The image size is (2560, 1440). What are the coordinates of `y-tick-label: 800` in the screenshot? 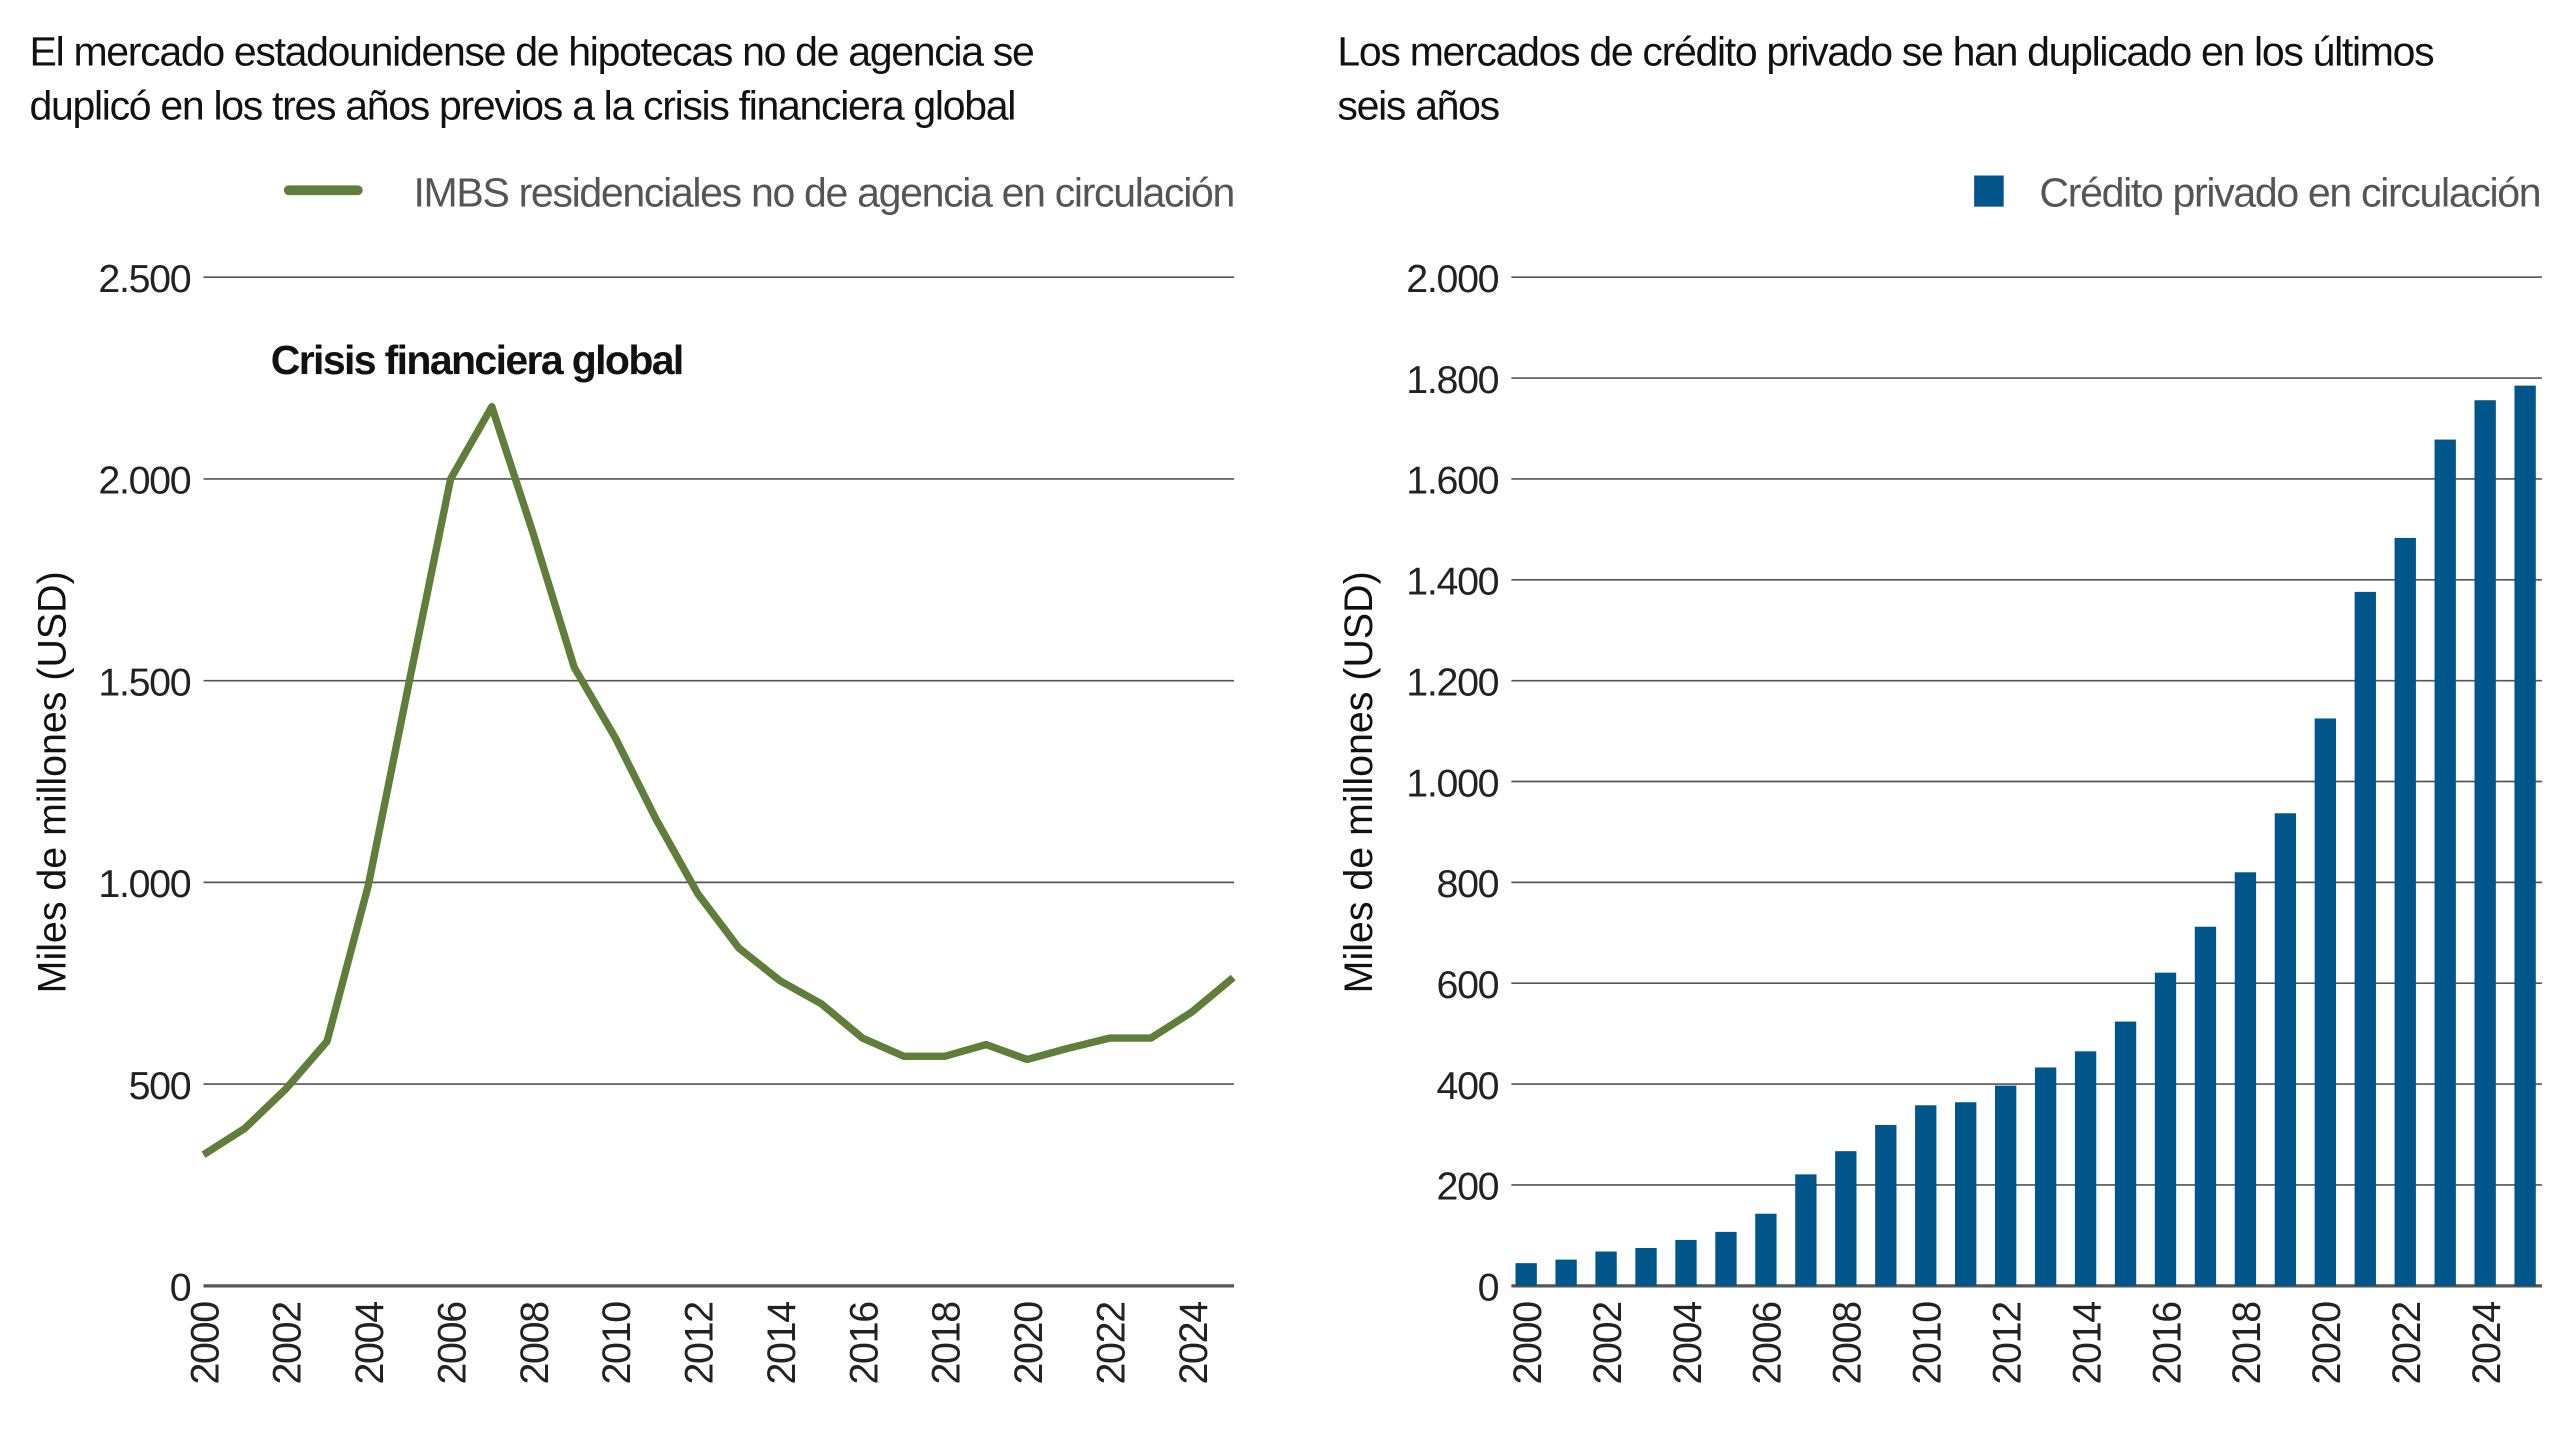 It's located at (1468, 884).